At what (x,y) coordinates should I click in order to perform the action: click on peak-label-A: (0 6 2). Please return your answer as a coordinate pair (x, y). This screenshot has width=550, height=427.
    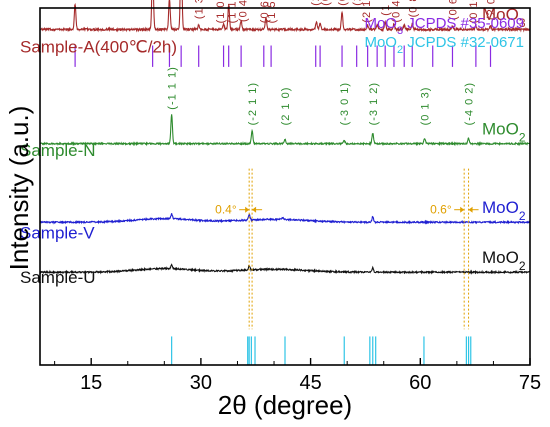
    Looking at the image, I should click on (454, 10).